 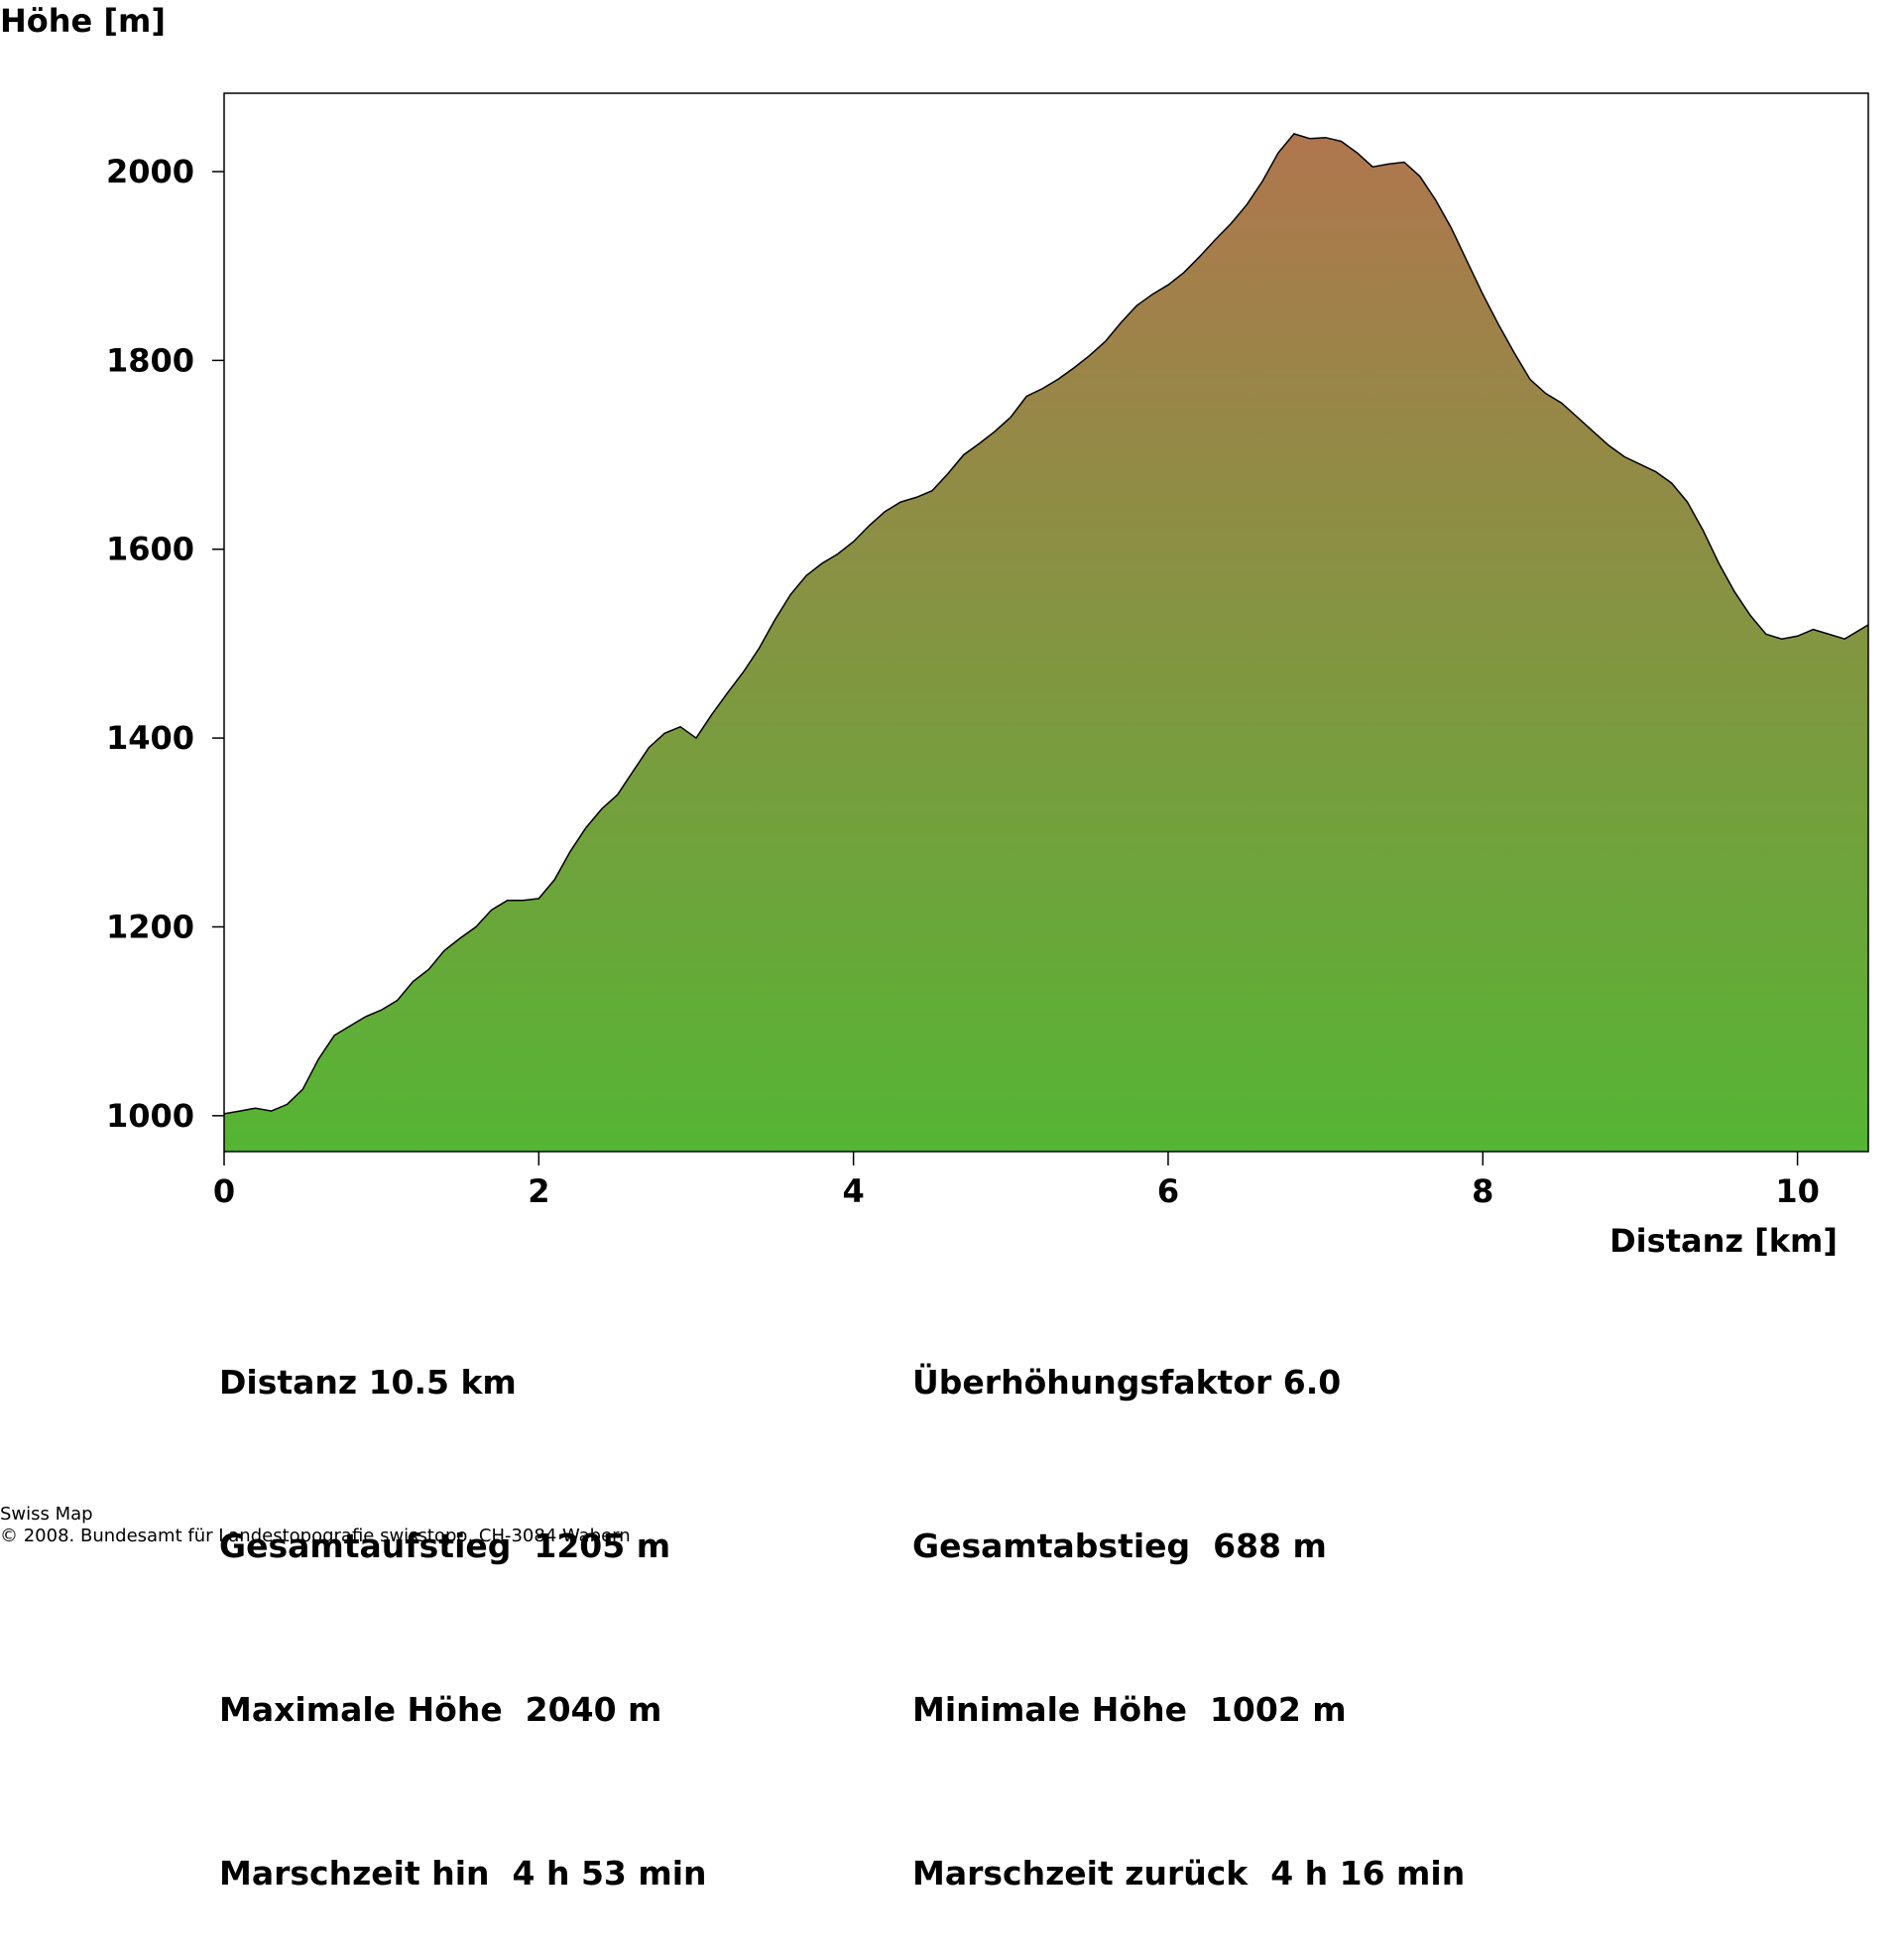 I want to click on stat-max-elevation: Maximale Höhe 2040 m, so click(x=440, y=1709).